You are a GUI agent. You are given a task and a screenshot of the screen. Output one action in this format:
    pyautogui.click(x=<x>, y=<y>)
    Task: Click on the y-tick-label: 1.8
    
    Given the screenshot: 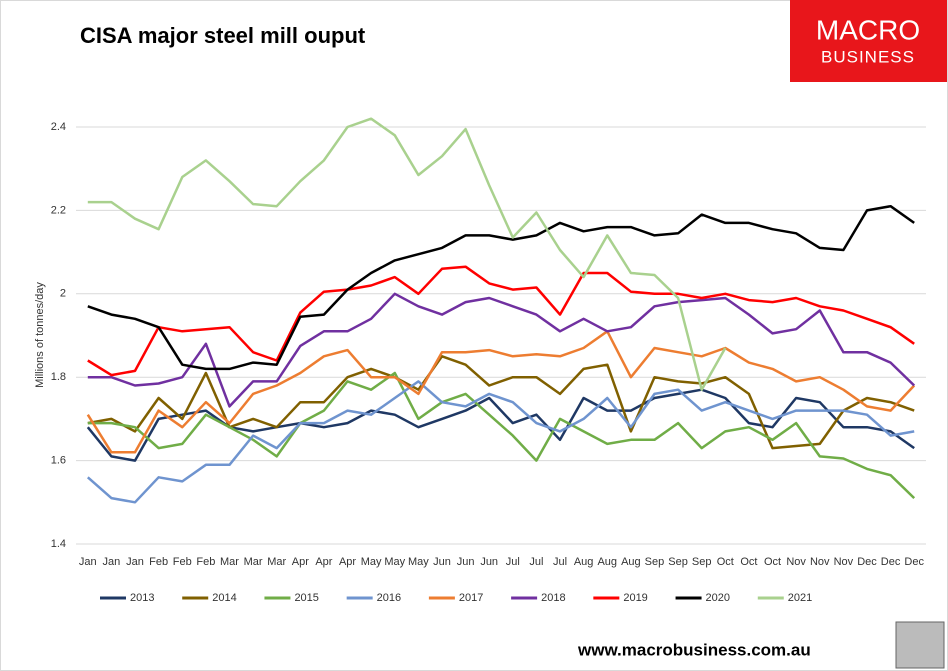 What is the action you would take?
    pyautogui.click(x=58, y=377)
    